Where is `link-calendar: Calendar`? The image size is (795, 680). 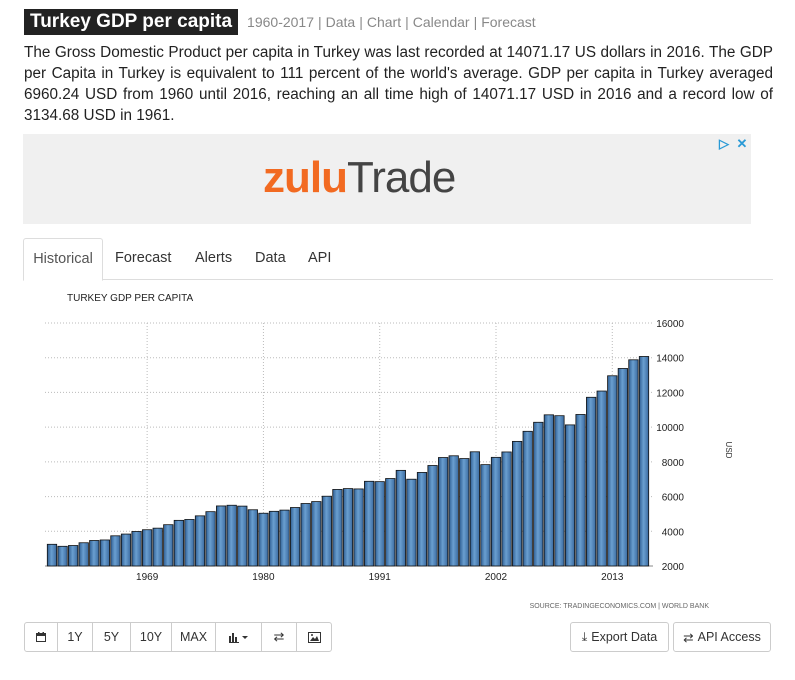 link-calendar: Calendar is located at coordinates (441, 22).